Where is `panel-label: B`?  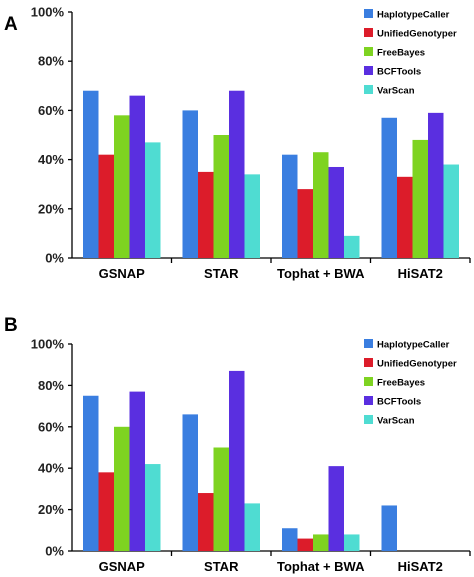 panel-label: B is located at coordinates (11, 325).